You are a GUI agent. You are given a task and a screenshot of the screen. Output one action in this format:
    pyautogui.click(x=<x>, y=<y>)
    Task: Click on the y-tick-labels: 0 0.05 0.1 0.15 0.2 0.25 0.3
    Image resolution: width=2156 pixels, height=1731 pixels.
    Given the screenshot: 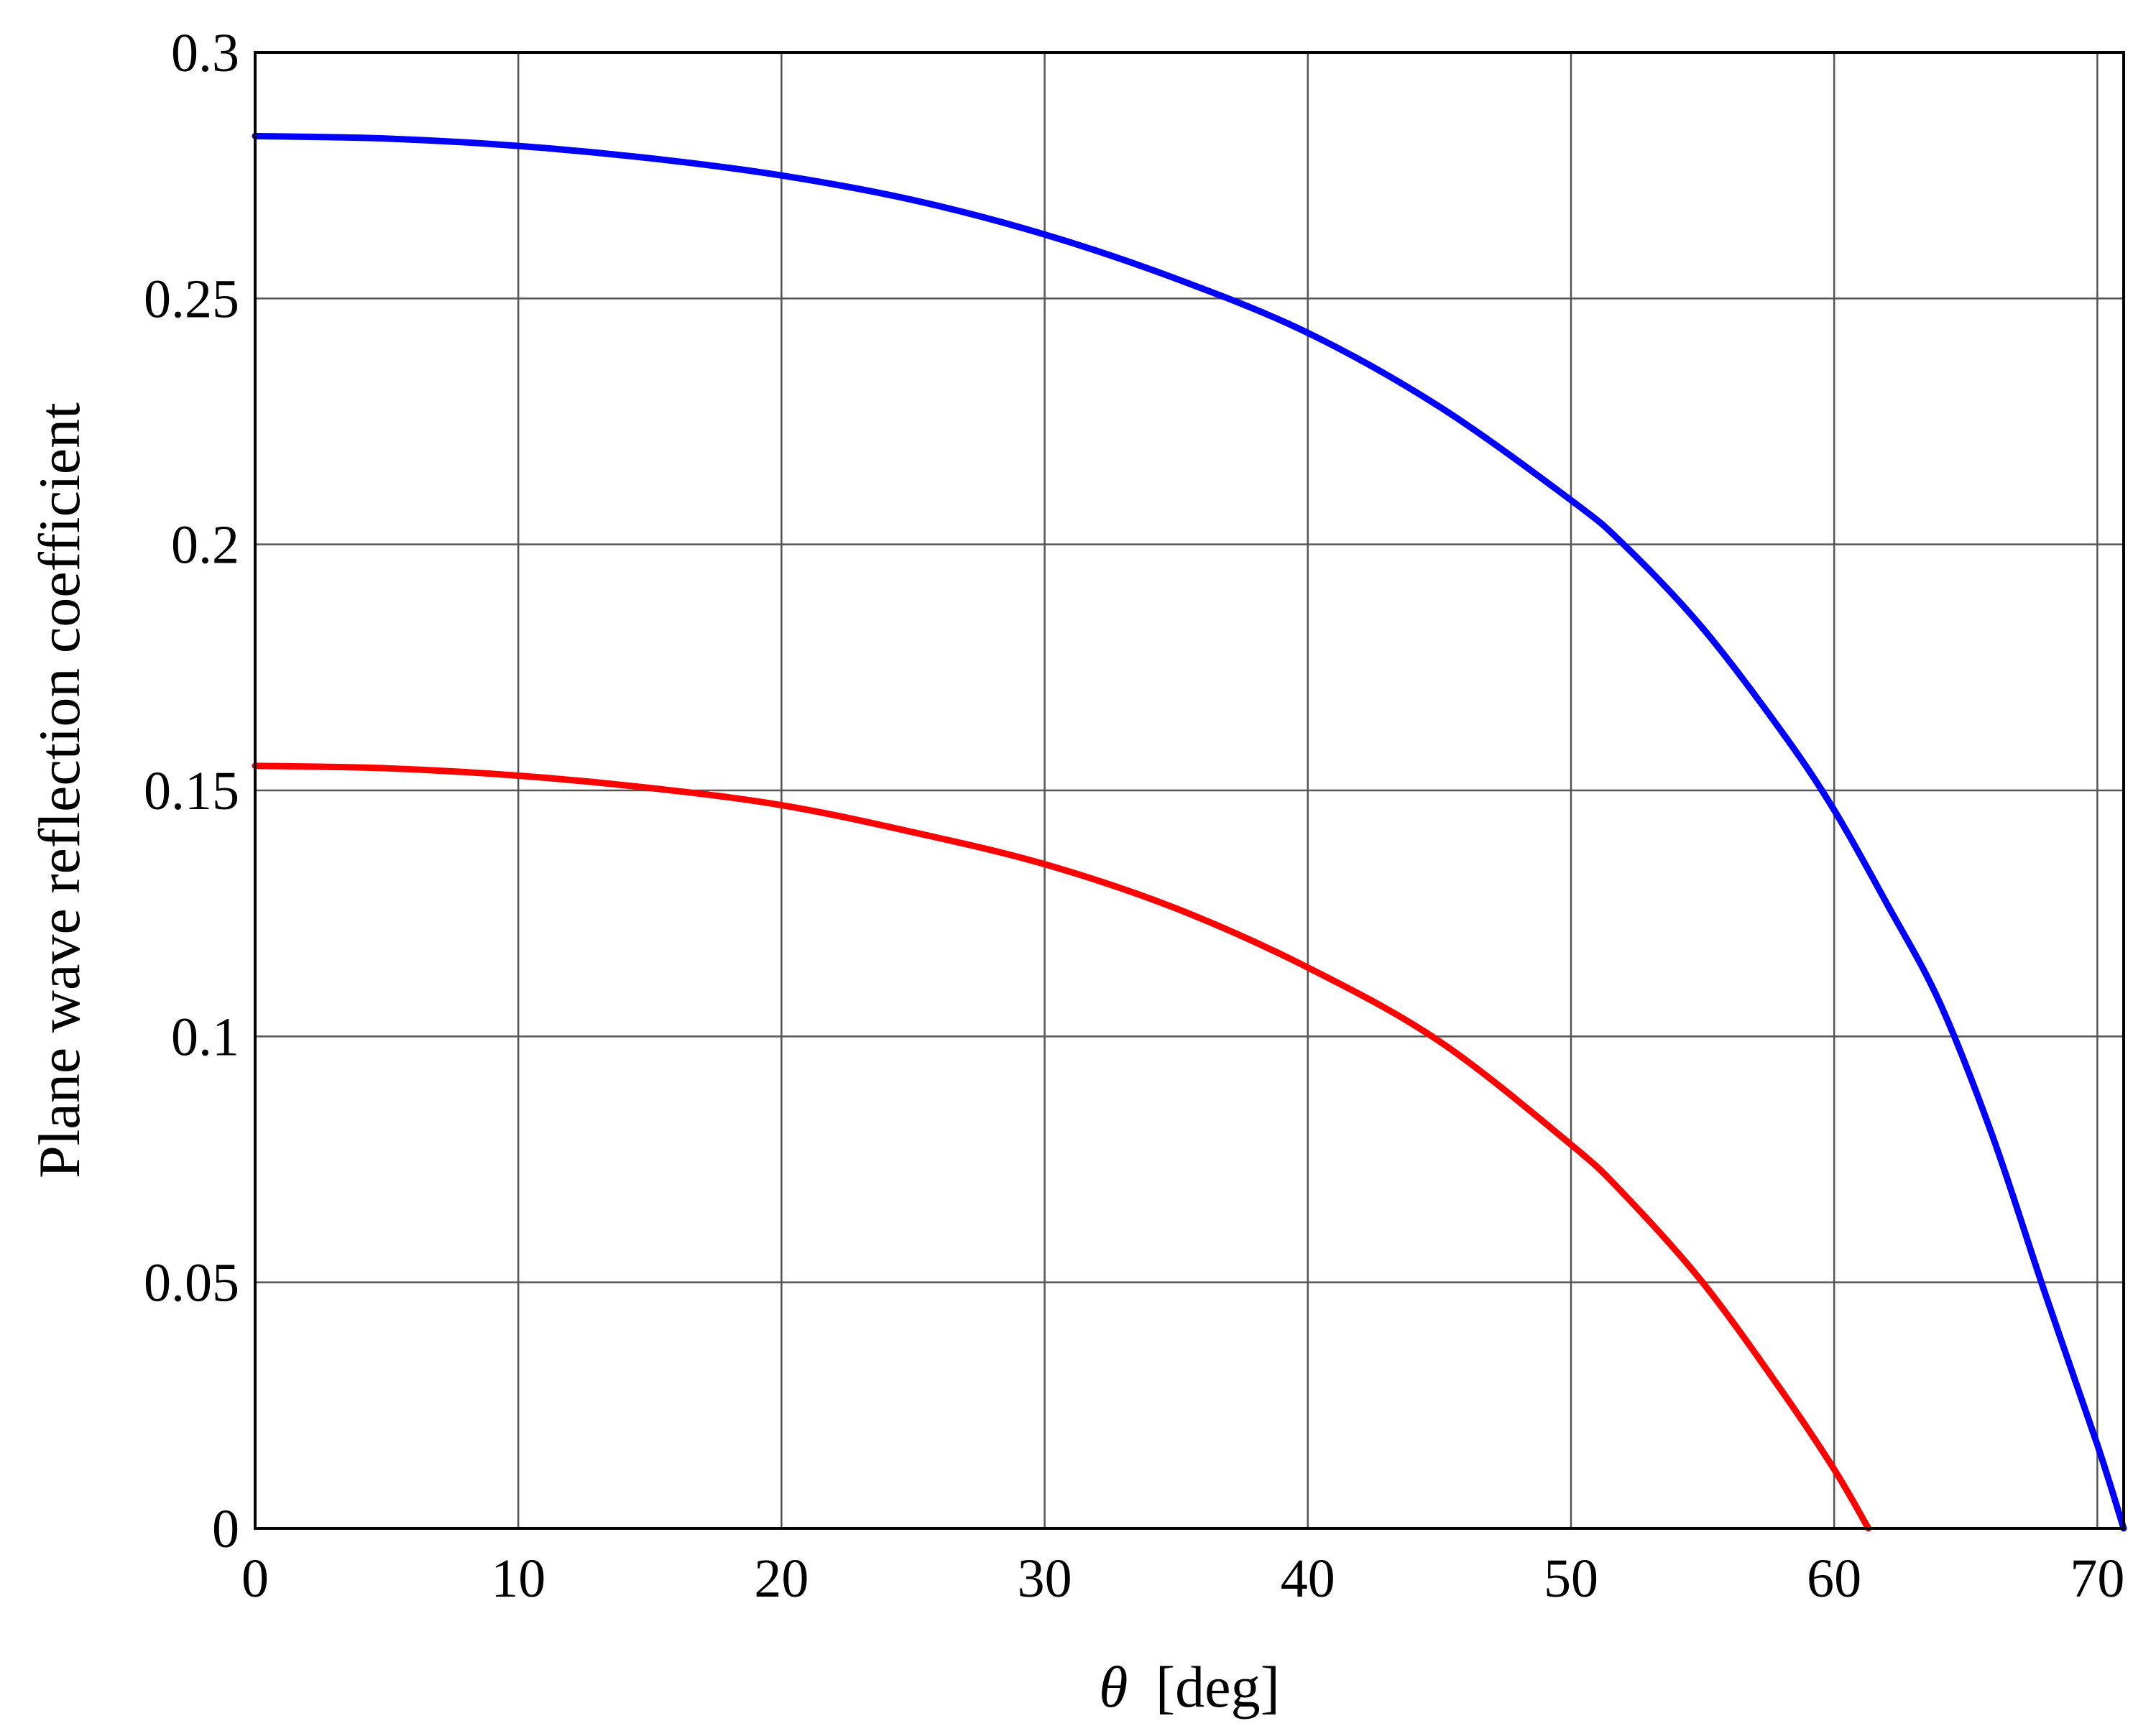 What is the action you would take?
    pyautogui.click(x=191, y=791)
    